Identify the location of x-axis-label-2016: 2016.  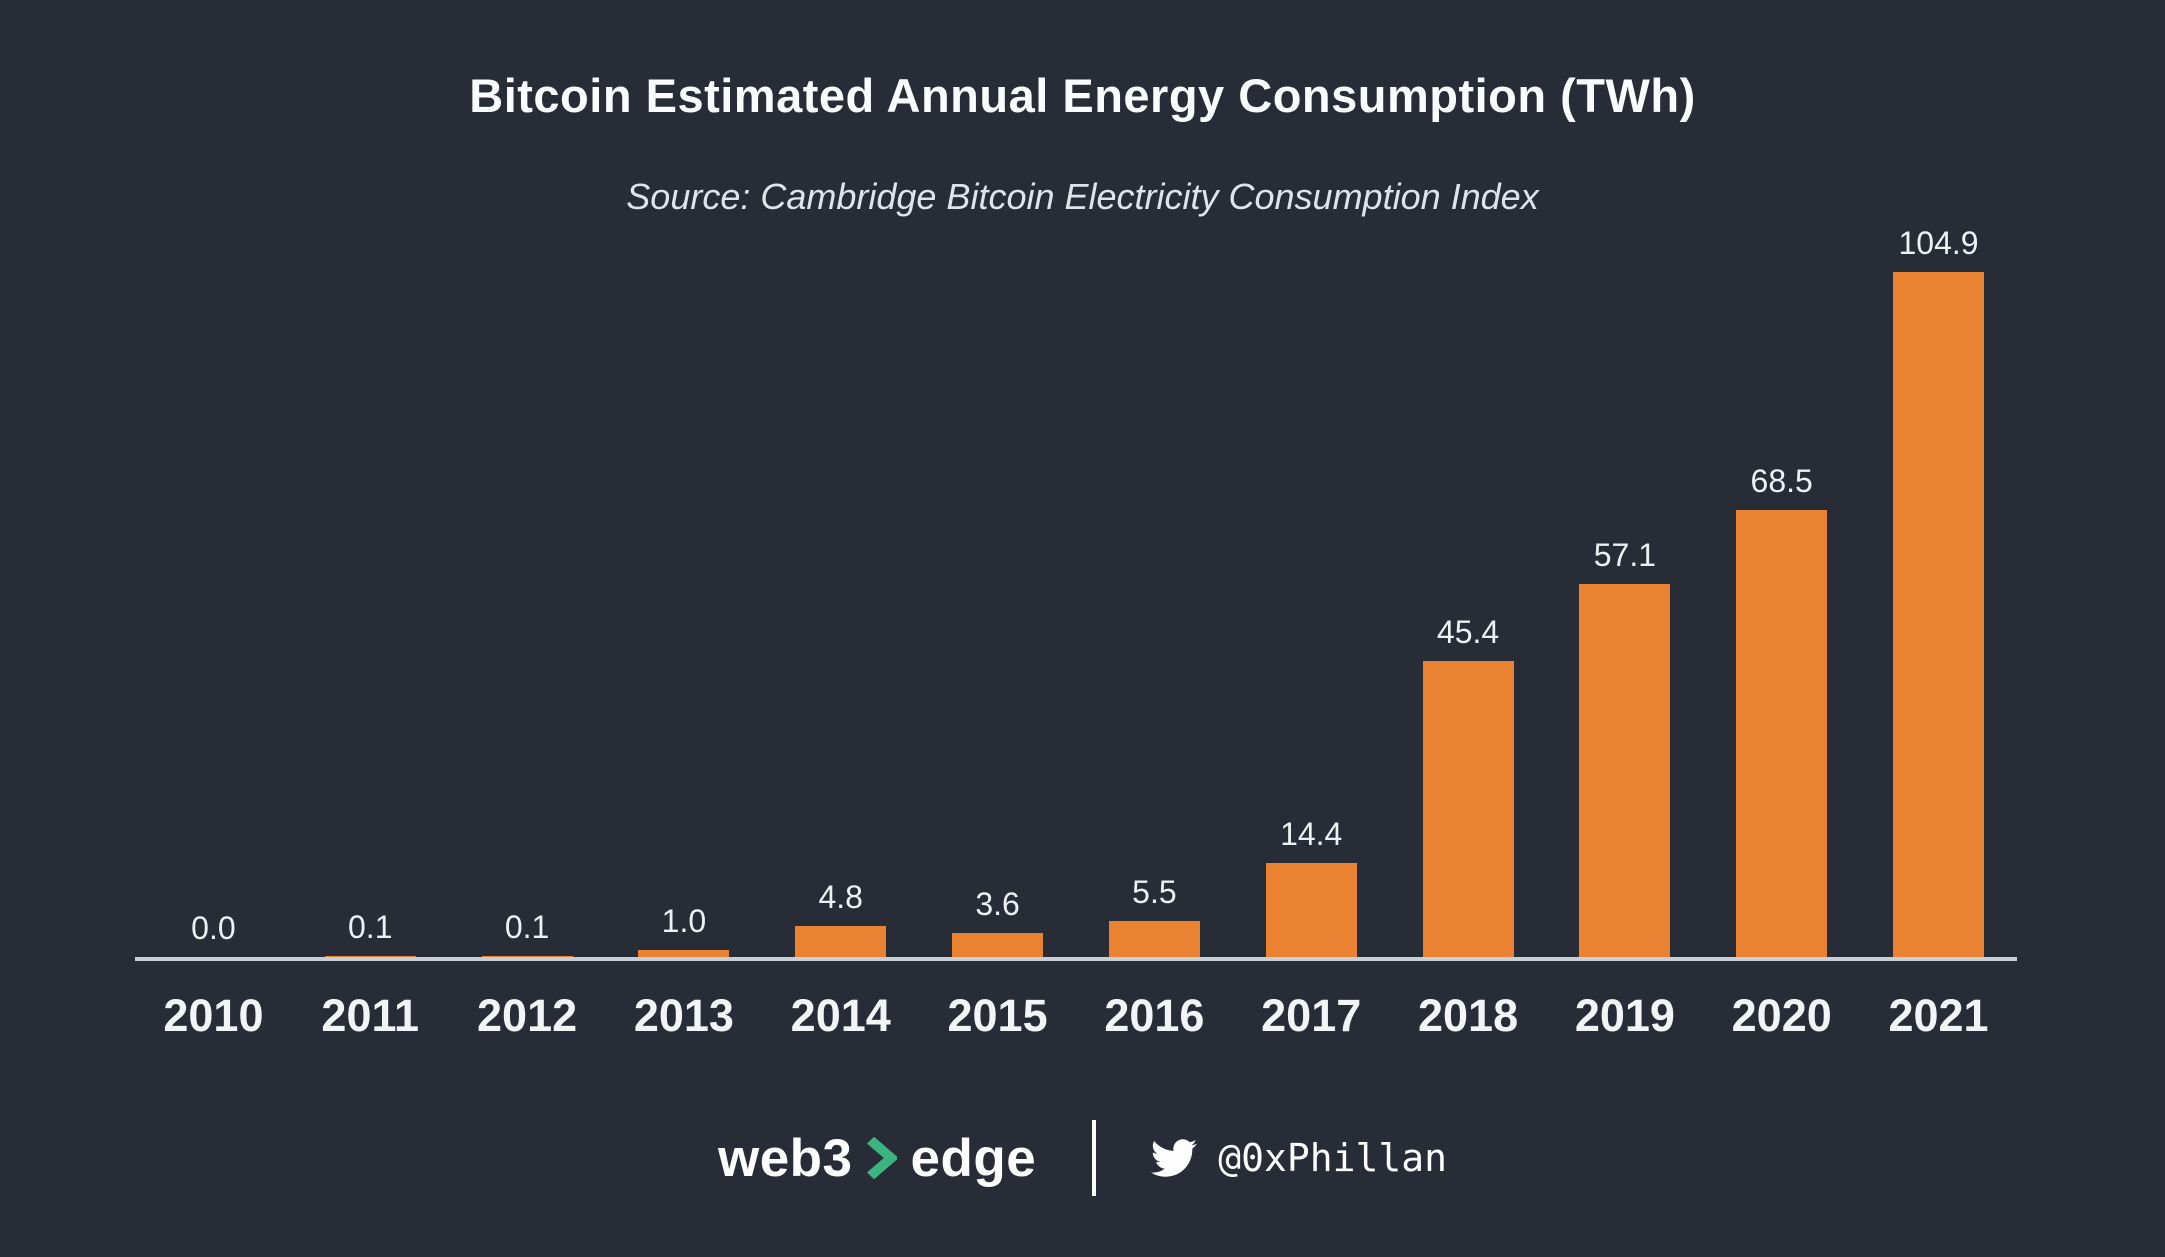
(1154, 1015).